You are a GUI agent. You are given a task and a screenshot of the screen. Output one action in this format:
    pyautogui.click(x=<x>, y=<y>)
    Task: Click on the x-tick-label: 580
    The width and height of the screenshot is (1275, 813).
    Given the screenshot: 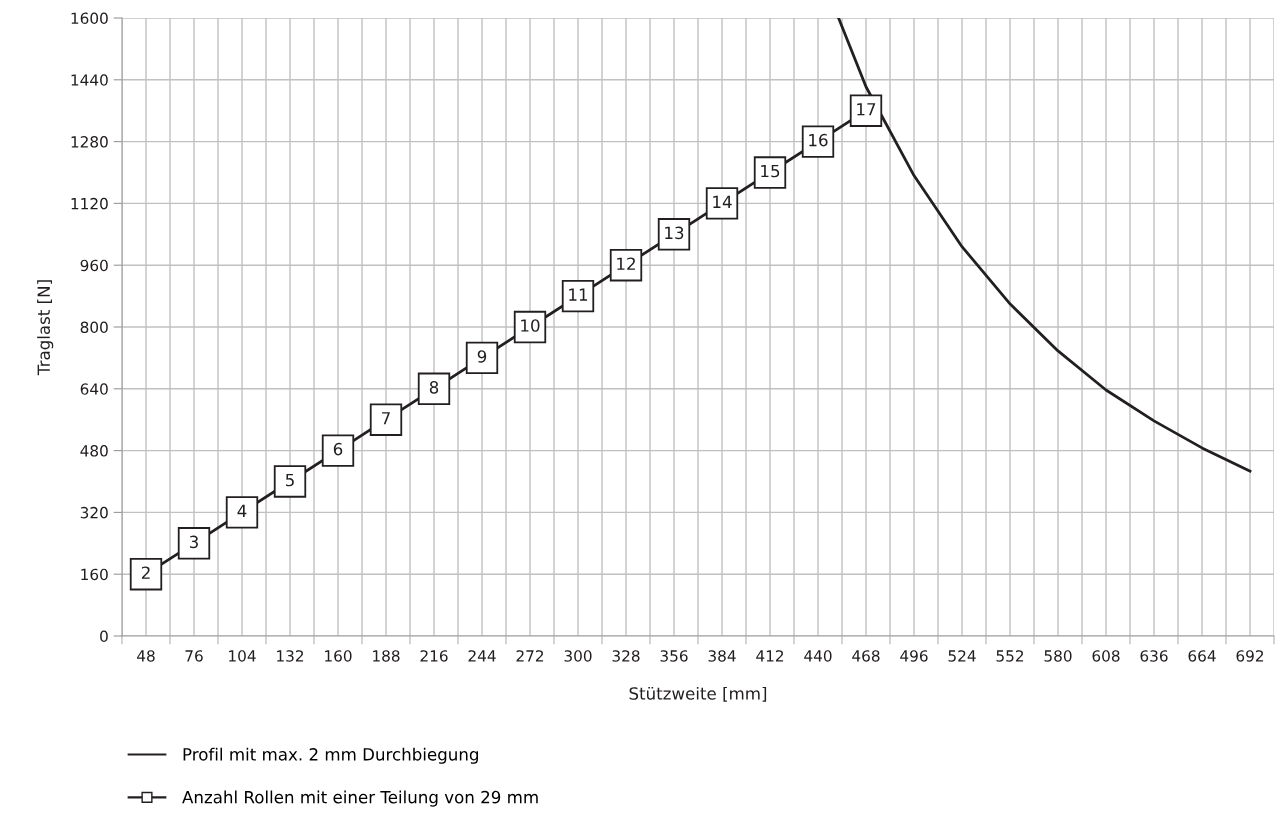 What is the action you would take?
    pyautogui.click(x=1058, y=656)
    